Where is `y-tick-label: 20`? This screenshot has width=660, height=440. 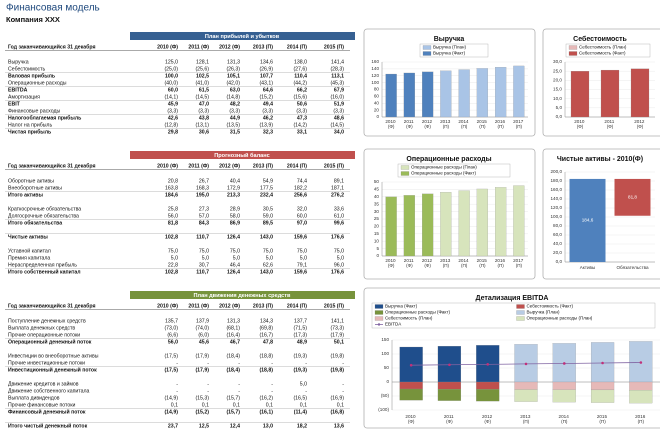
y-tick-label: 20 is located at coordinates (377, 226).